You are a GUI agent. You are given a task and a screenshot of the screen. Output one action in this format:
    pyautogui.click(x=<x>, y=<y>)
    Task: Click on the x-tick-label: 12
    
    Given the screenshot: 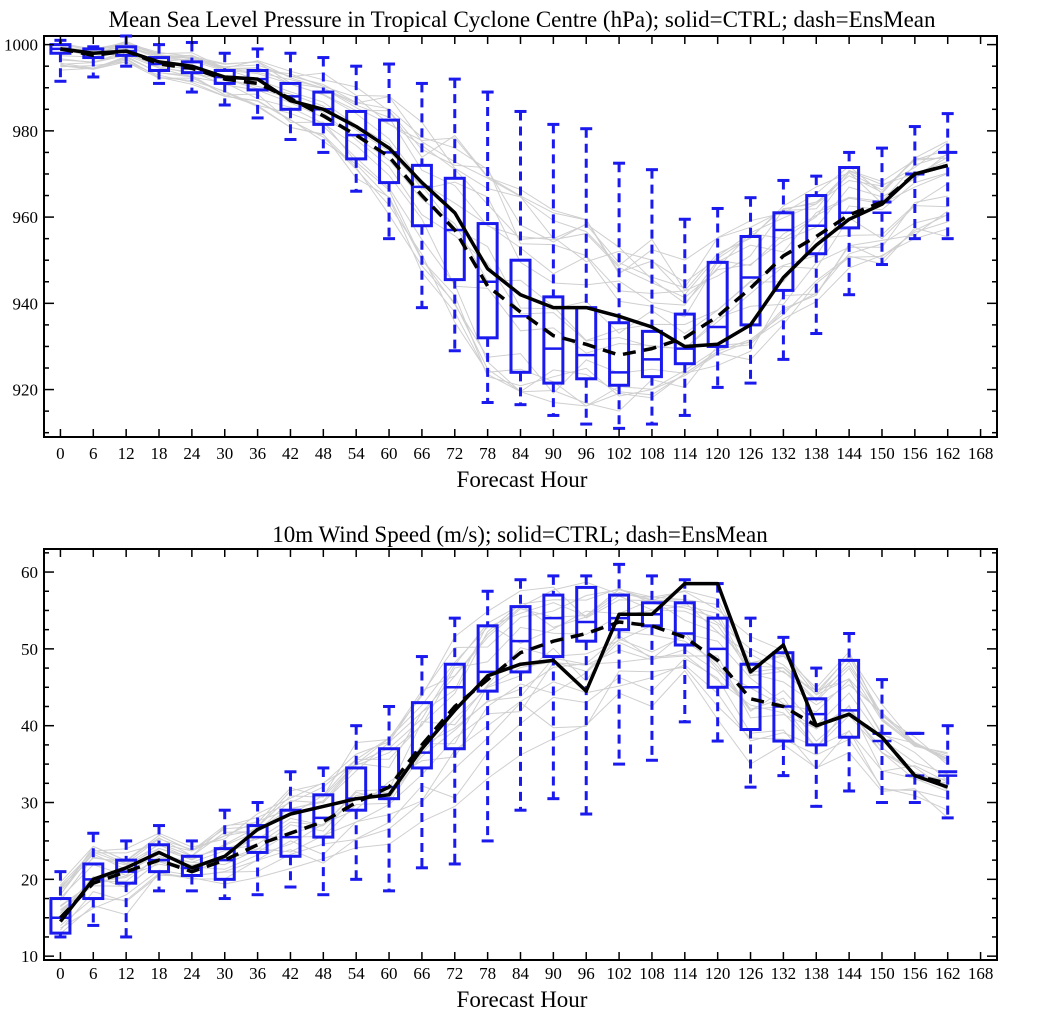 What is the action you would take?
    pyautogui.click(x=126, y=453)
    